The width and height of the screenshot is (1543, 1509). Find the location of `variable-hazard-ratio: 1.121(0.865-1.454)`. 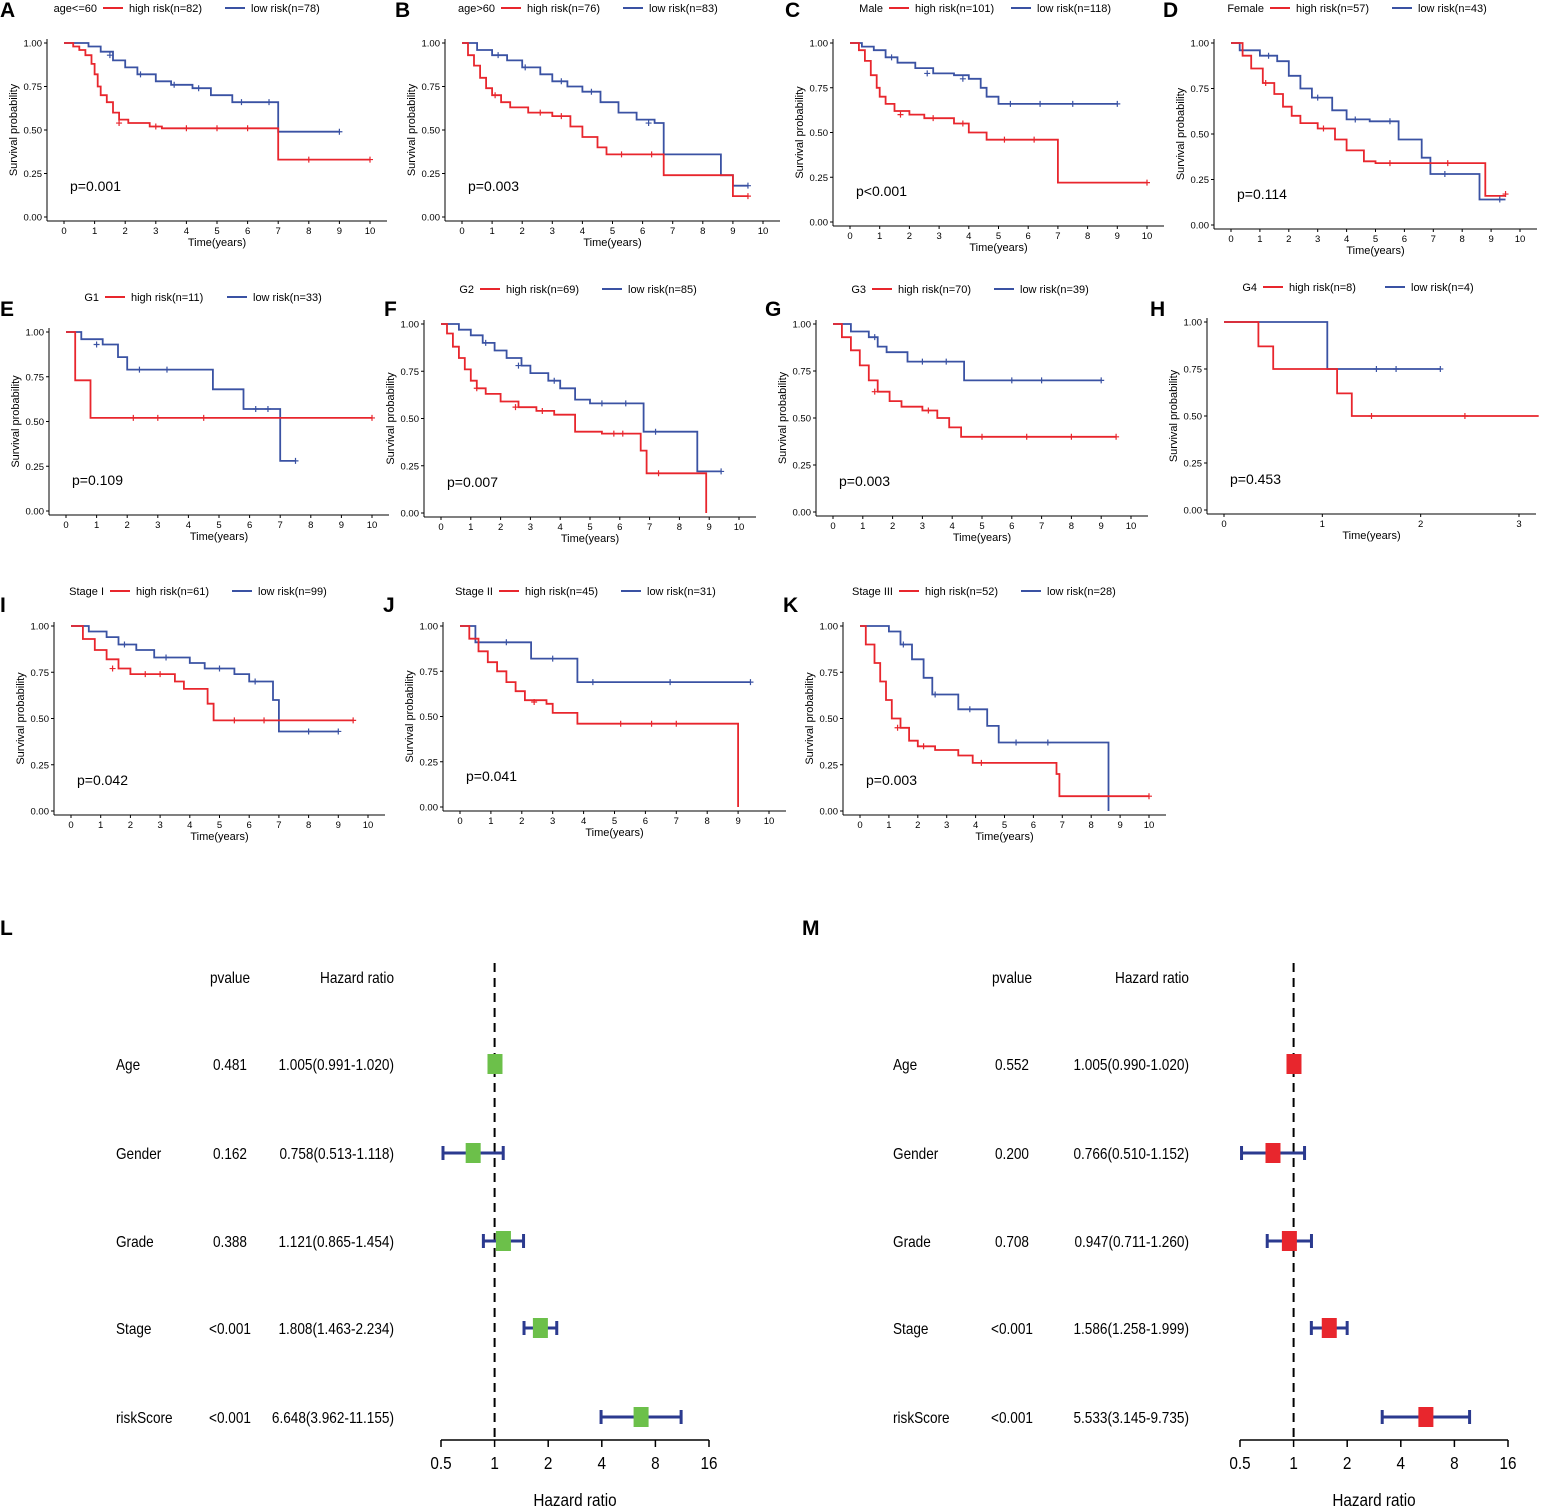

variable-hazard-ratio: 1.121(0.865-1.454) is located at coordinates (336, 1242).